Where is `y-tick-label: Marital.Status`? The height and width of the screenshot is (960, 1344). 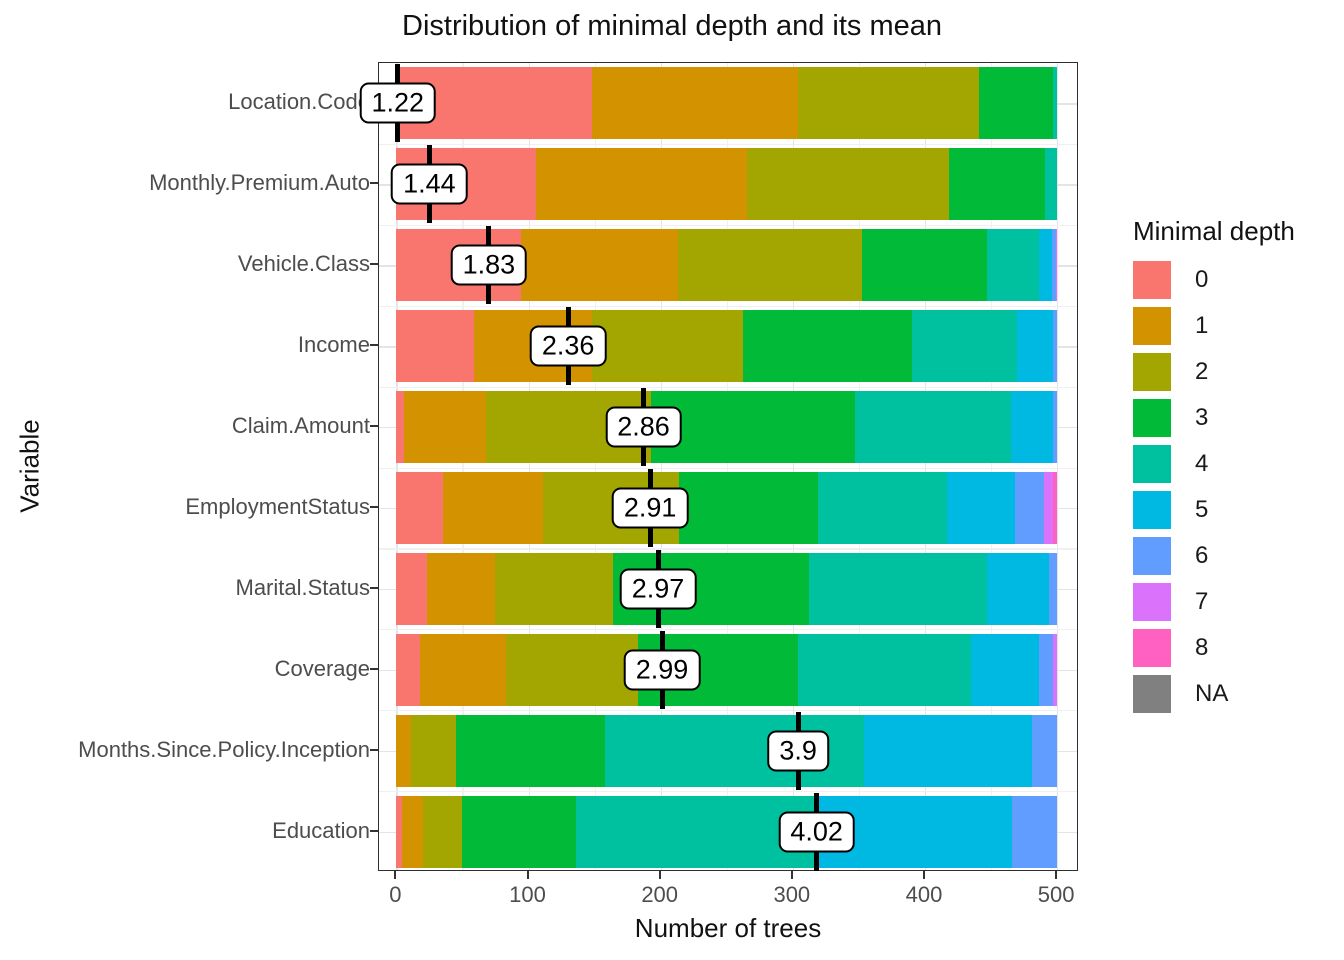
y-tick-label: Marital.Status is located at coordinates (303, 587).